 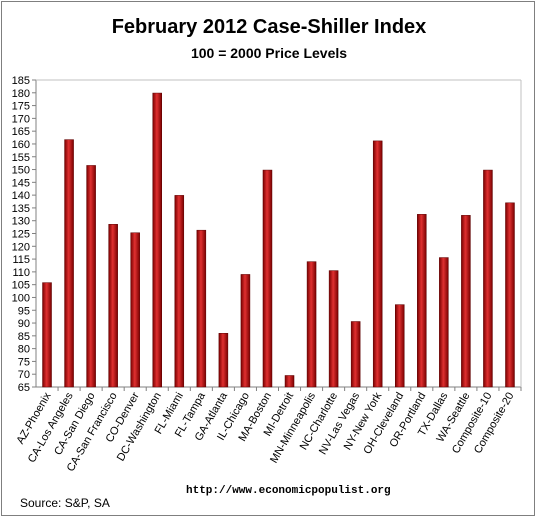 What do you see at coordinates (21, 196) in the screenshot?
I see `y-tick-label: 140` at bounding box center [21, 196].